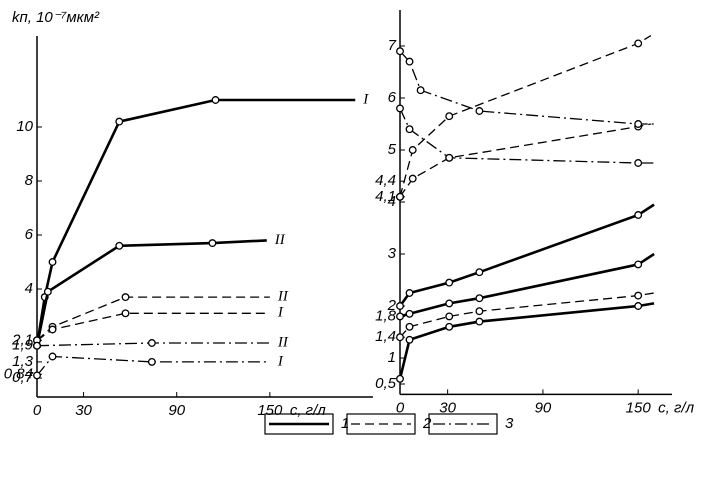  What do you see at coordinates (386, 315) in the screenshot?
I see `y-tick-label: 1,8` at bounding box center [386, 315].